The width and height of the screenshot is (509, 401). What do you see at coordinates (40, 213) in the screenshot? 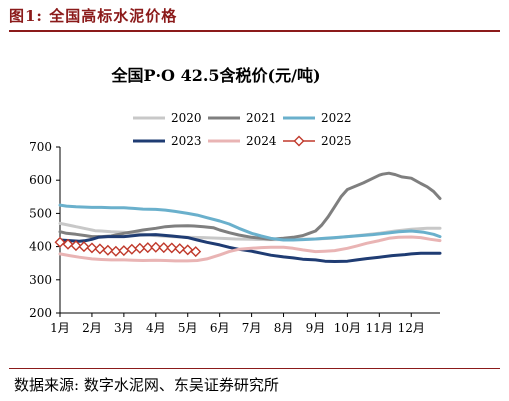
I see `y-tick-label: 500` at bounding box center [40, 213].